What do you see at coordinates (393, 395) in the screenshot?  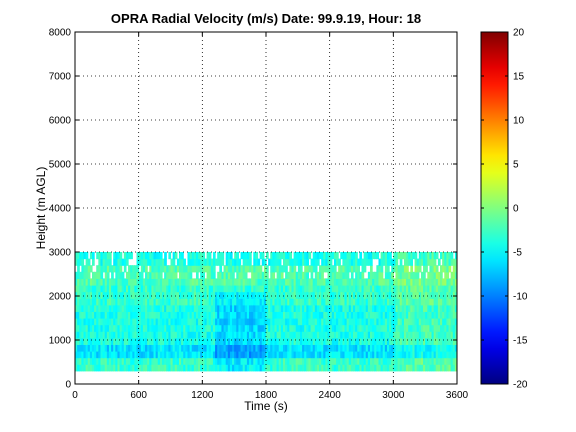 I see `x-tick-label: 3000` at bounding box center [393, 395].